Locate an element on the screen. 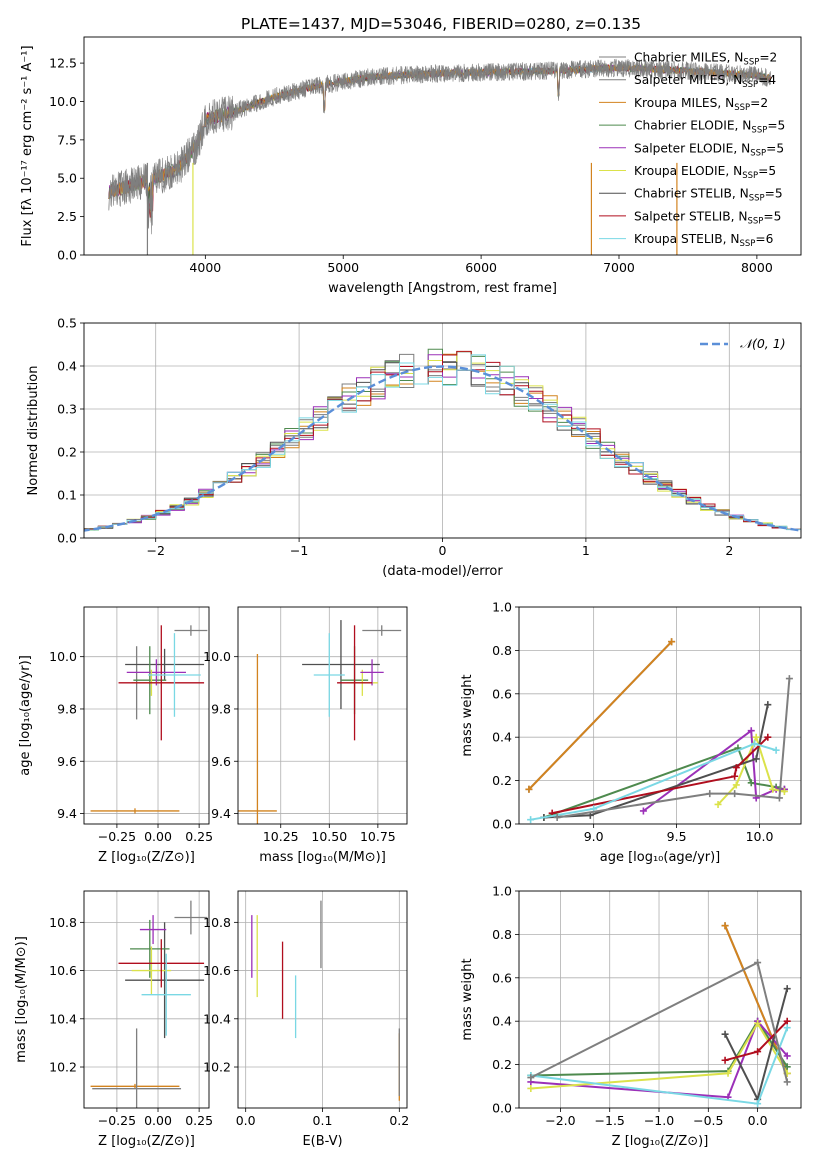 The width and height of the screenshot is (819, 1170). weight_vs_Z-ytick-label: 0.8 is located at coordinates (502, 934).